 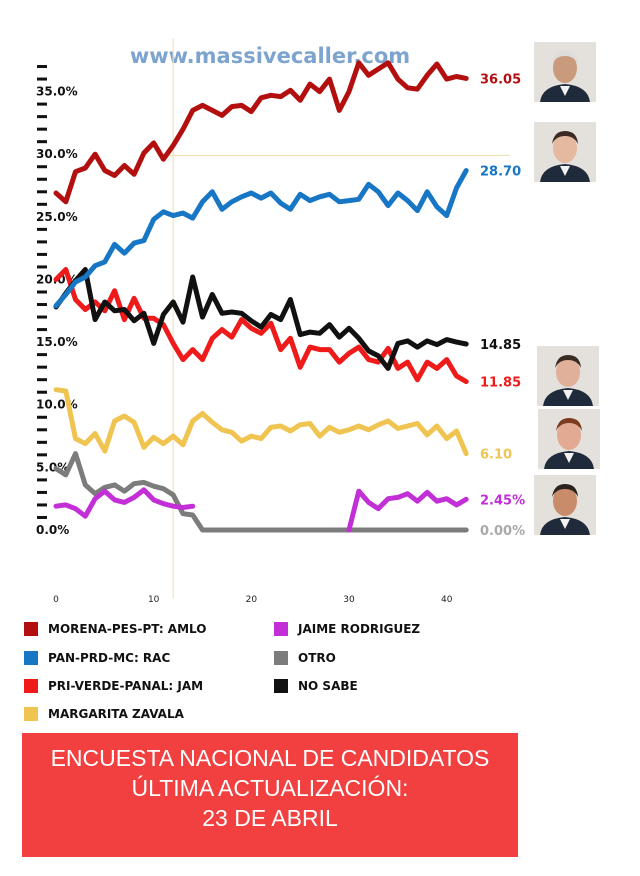 What do you see at coordinates (31, 714) in the screenshot?
I see `legend-swatch-zavala` at bounding box center [31, 714].